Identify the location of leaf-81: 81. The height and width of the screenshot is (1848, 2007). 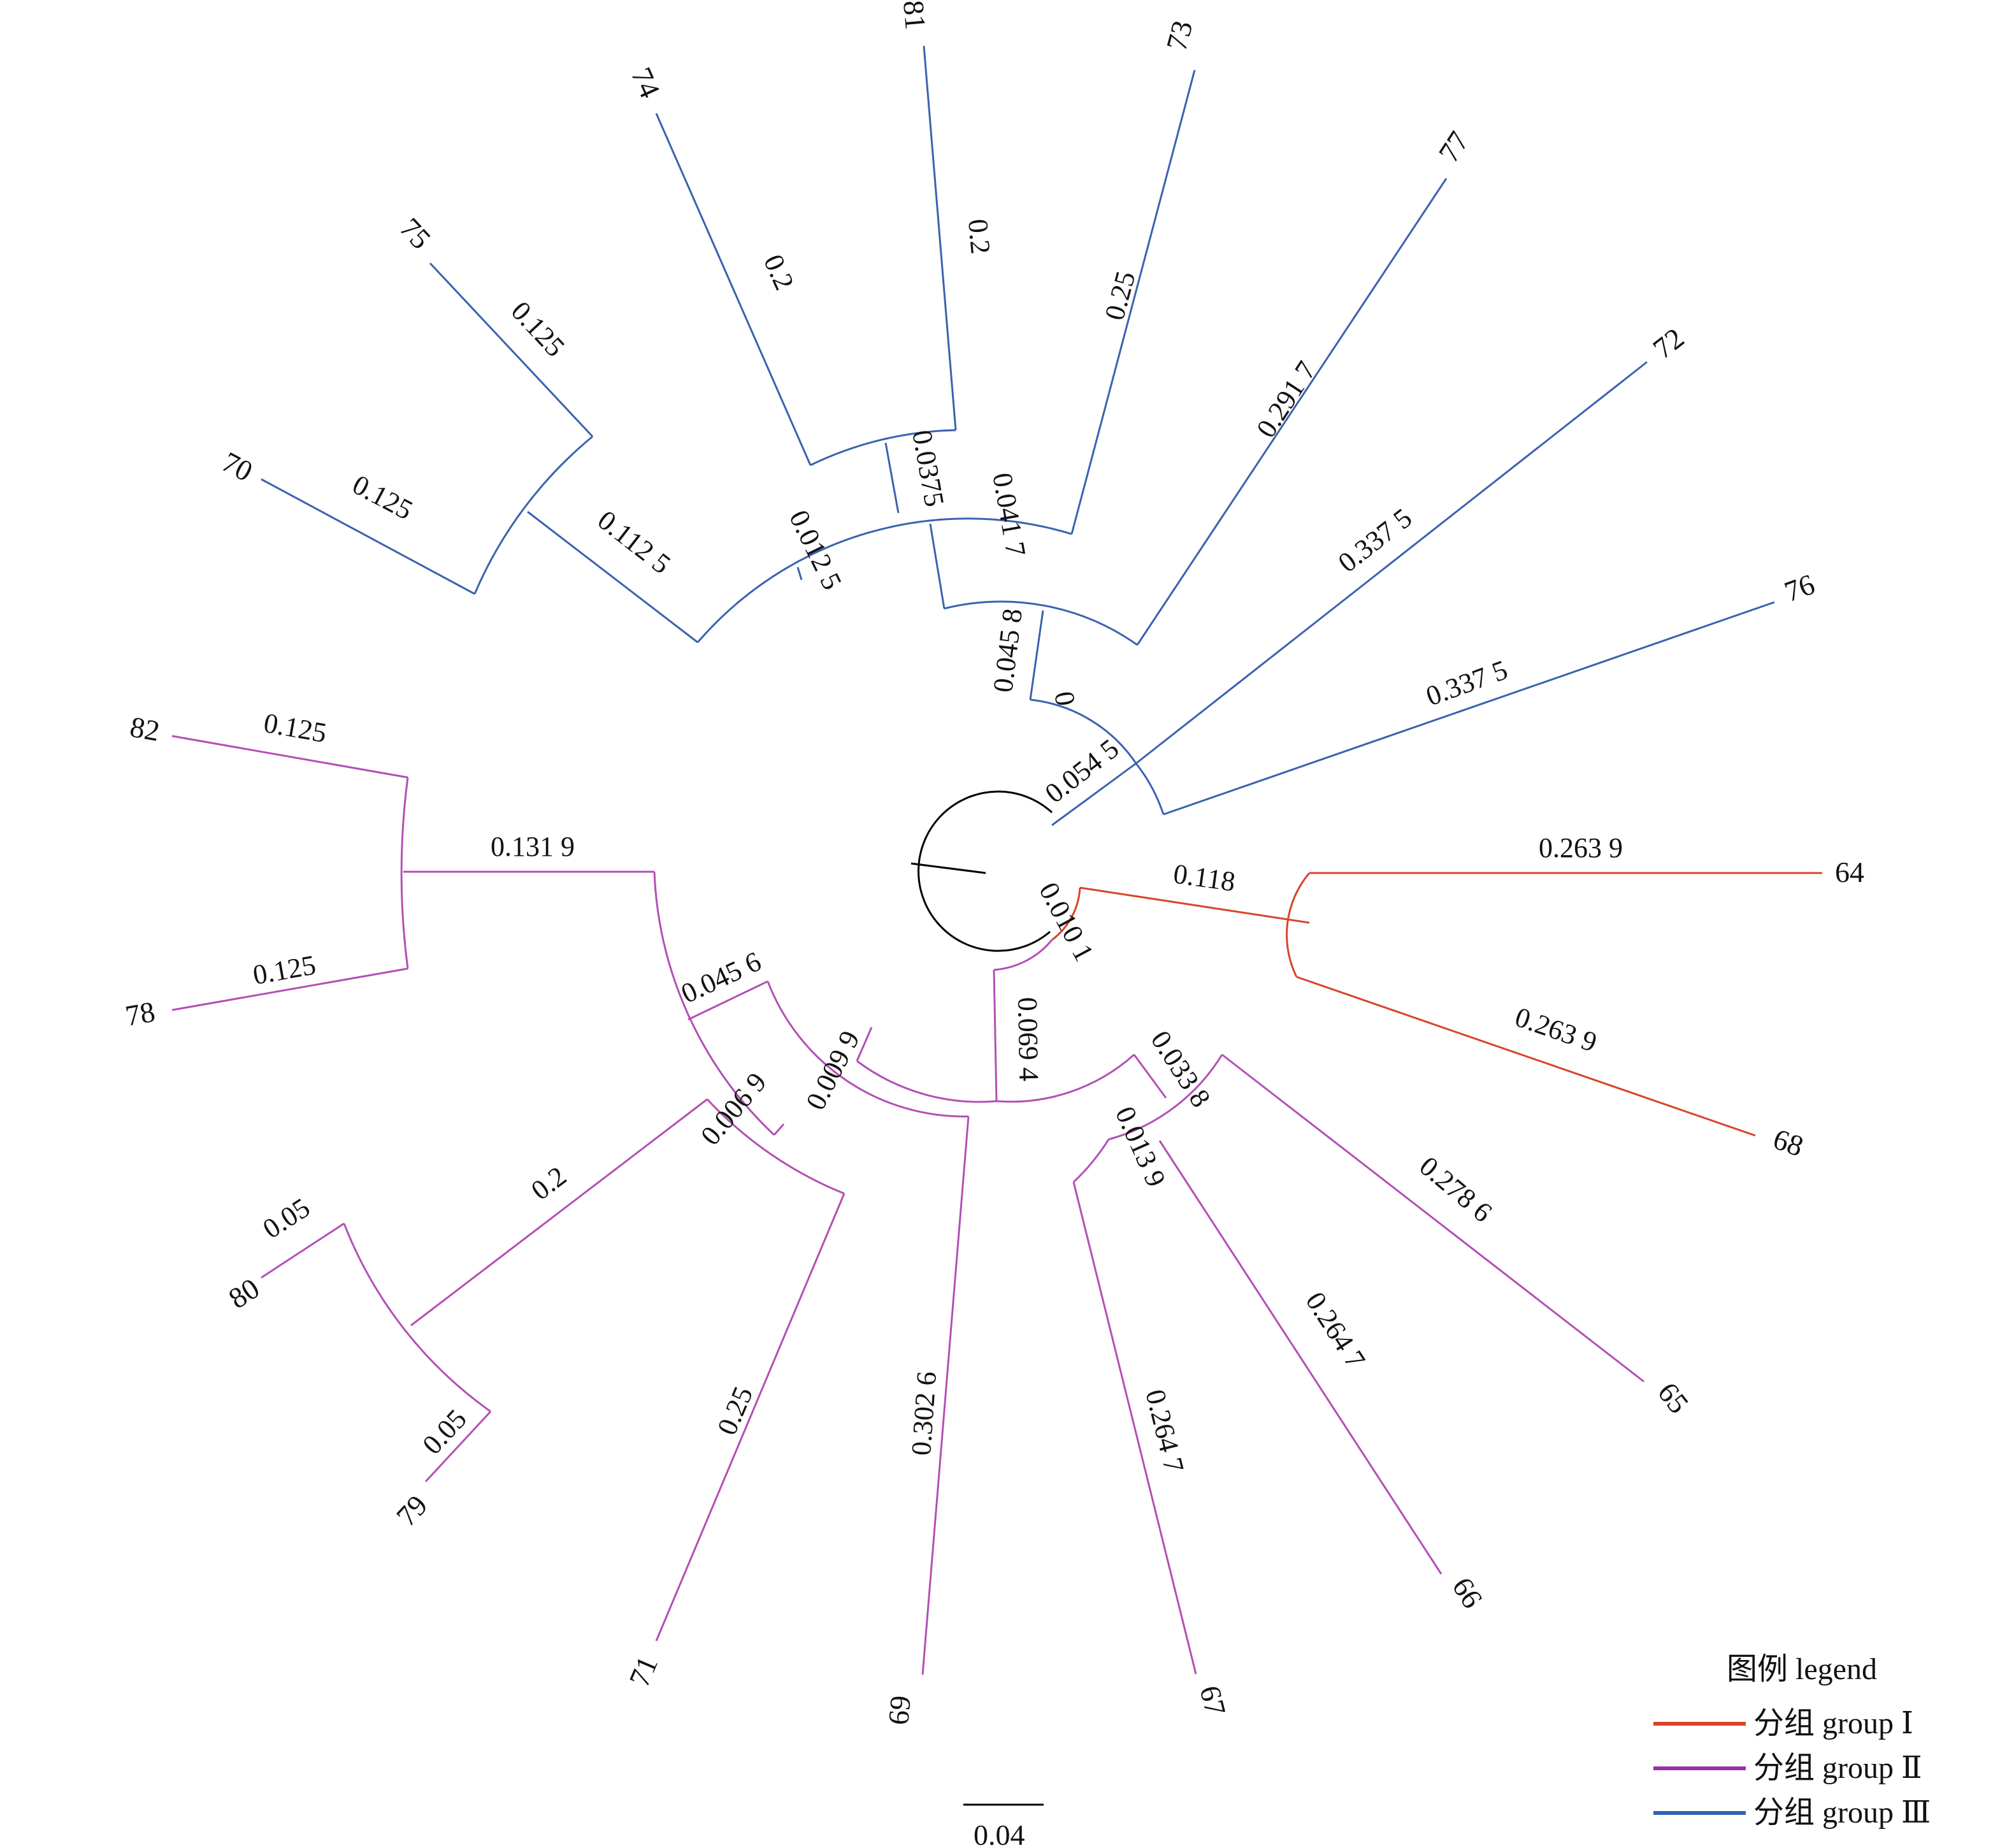
(914, 15).